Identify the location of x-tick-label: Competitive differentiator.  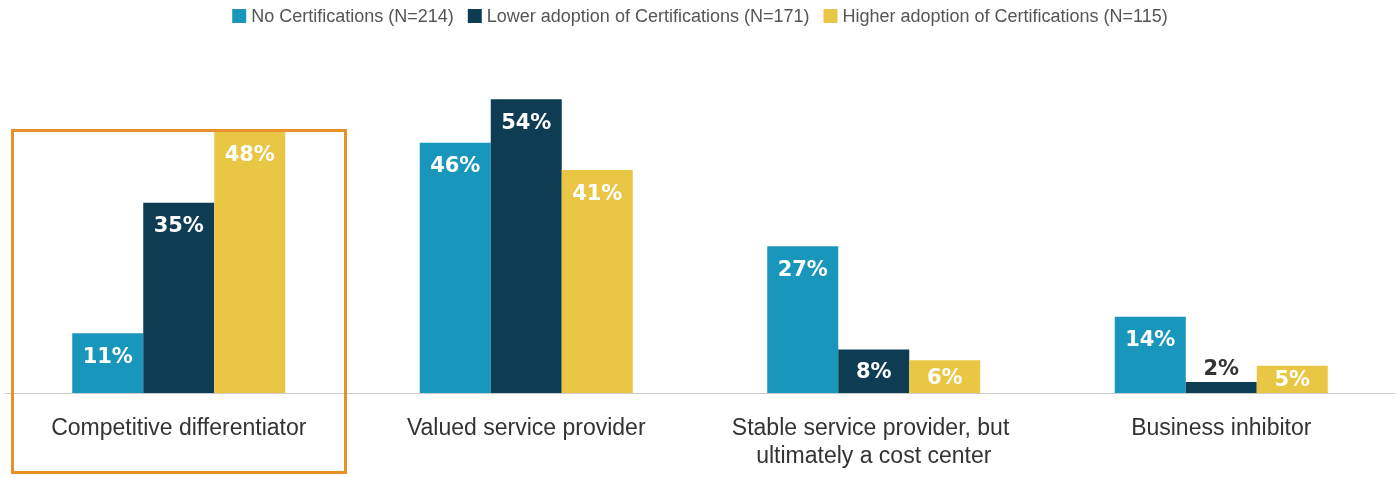
(179, 427).